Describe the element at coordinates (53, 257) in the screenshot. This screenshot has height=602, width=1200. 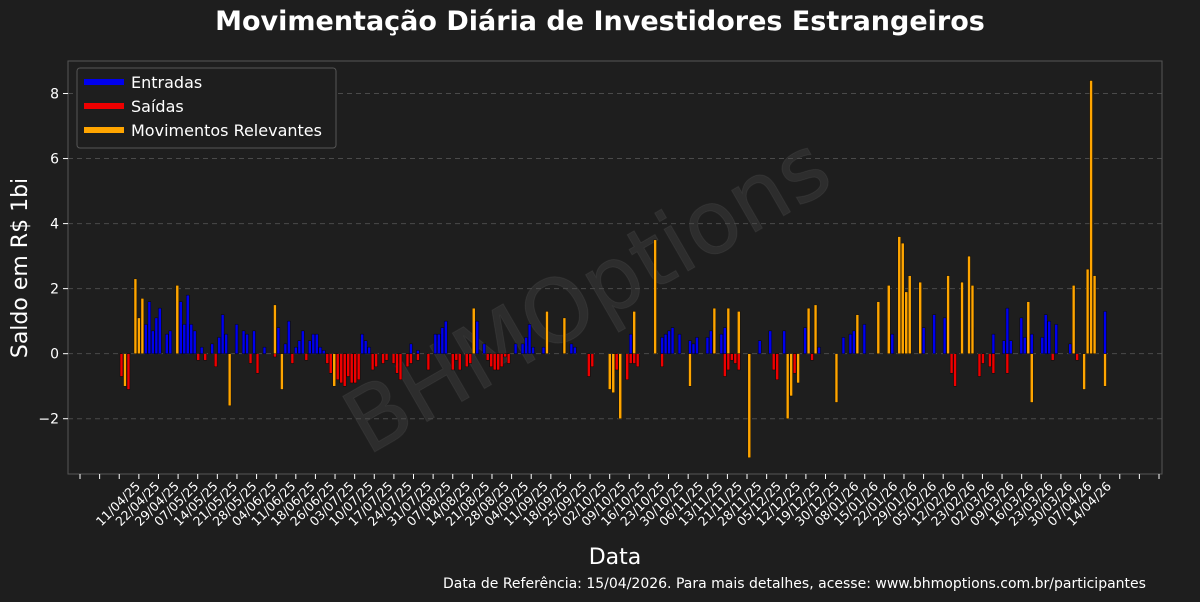
I see `y-axis: −2 0 2 4 6 8` at that location.